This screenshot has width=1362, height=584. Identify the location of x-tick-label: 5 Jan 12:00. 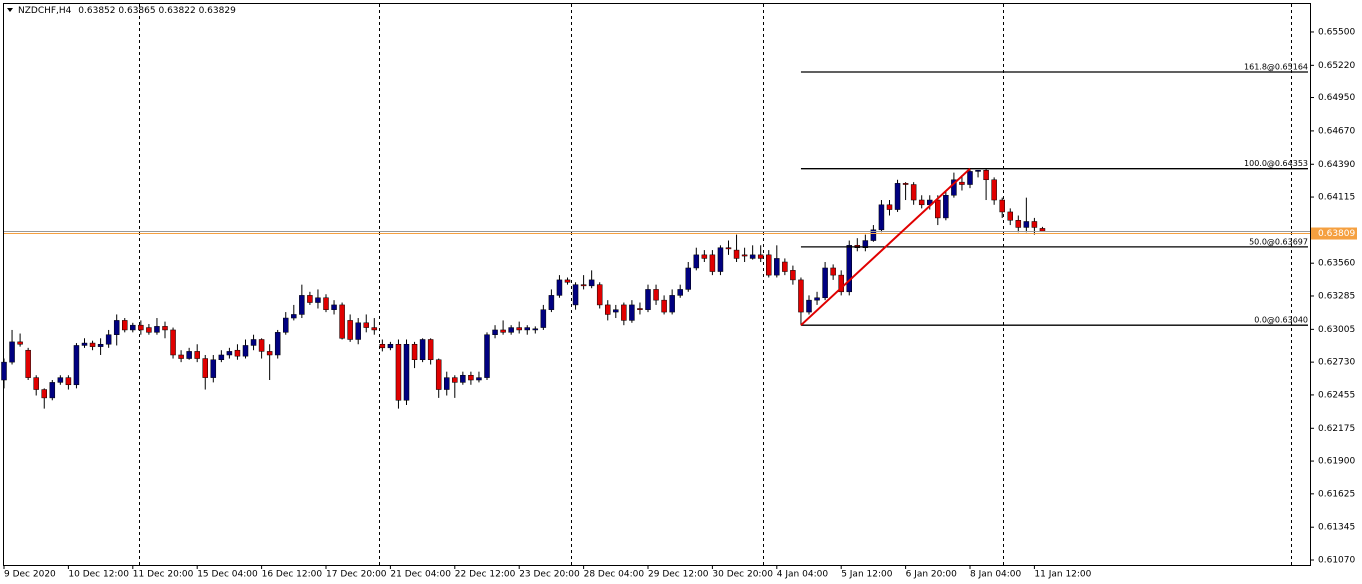
(867, 575).